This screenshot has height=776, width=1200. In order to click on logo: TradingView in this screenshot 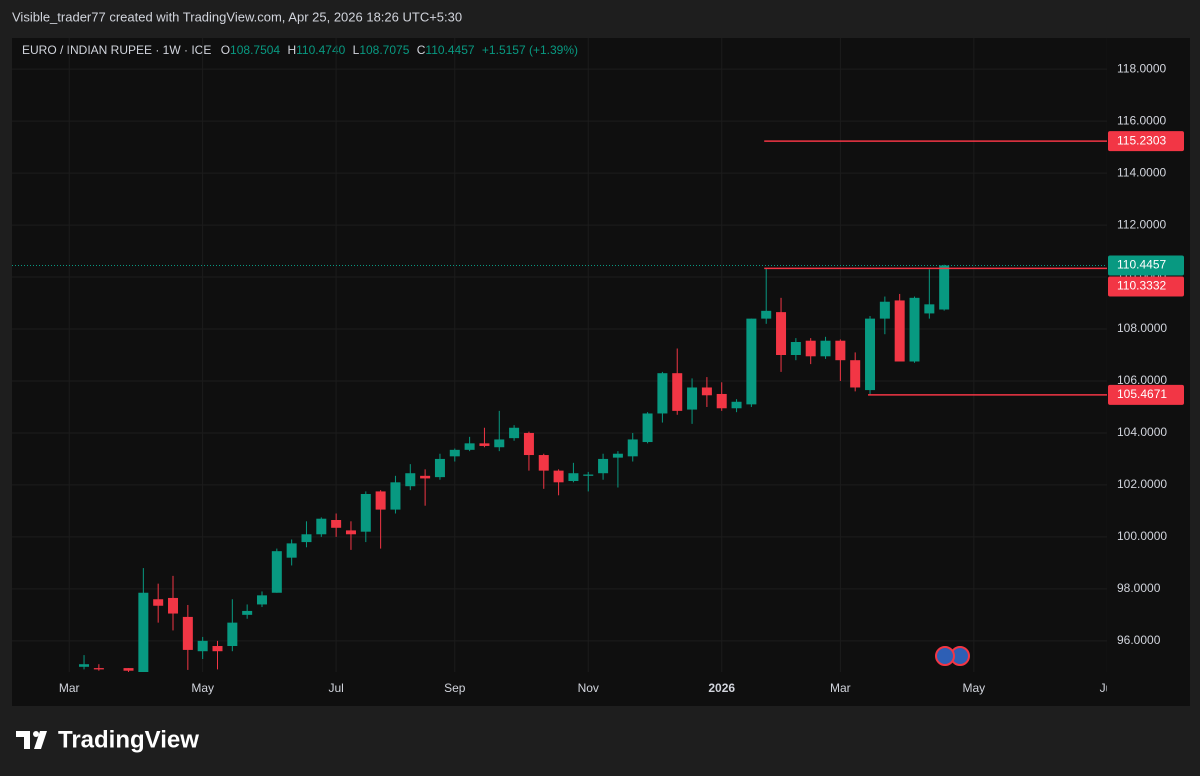, I will do `click(107, 739)`.